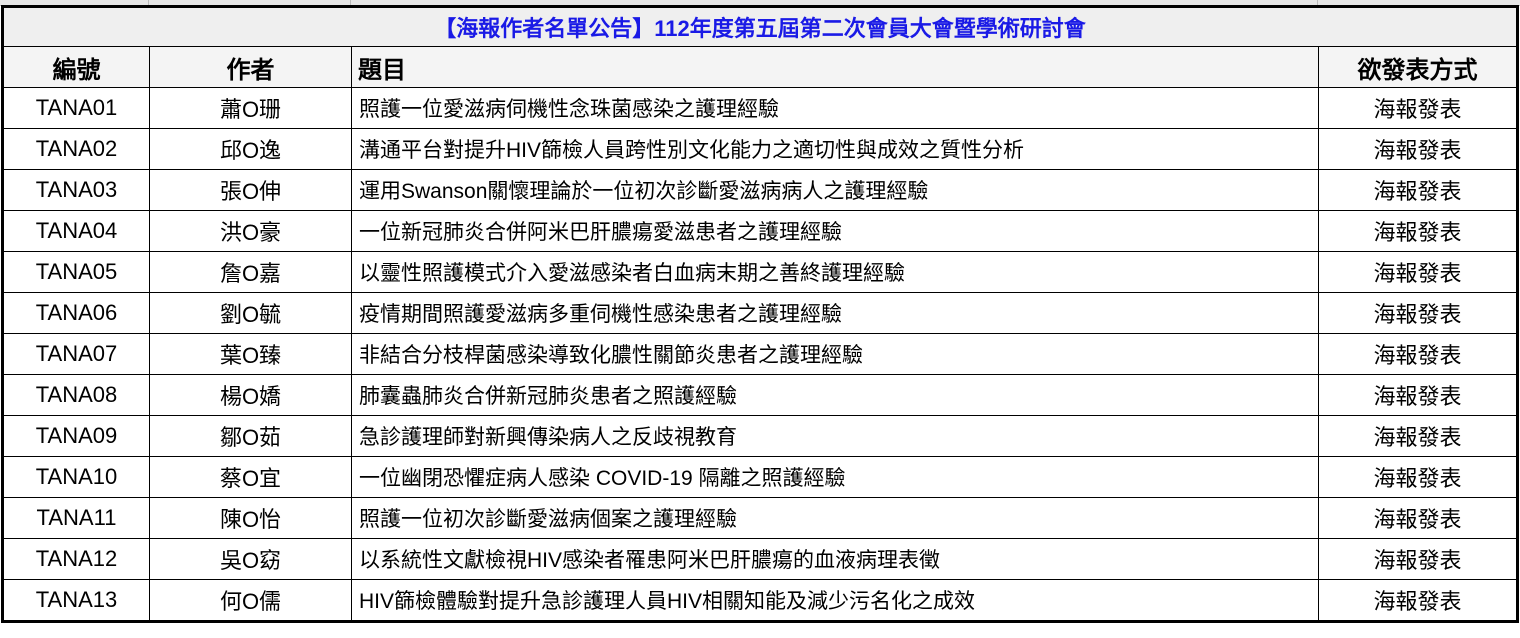 Image resolution: width=1520 pixels, height=638 pixels. I want to click on table-row: TANA01 蕭O珊 照護一位愛滋病伺機性念珠菌感染之護理經驗 海報發表, so click(760, 108).